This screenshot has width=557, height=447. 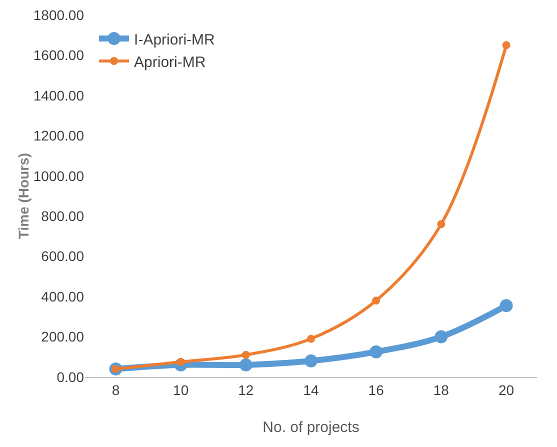 I want to click on x-tick-label: 20, so click(x=506, y=390).